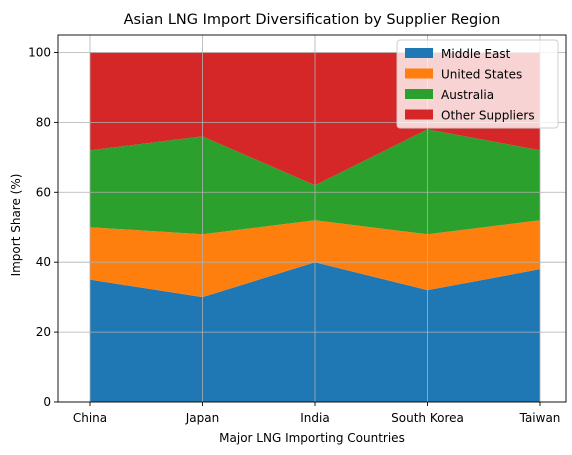  What do you see at coordinates (43, 332) in the screenshot?
I see `y-tick-label: 20` at bounding box center [43, 332].